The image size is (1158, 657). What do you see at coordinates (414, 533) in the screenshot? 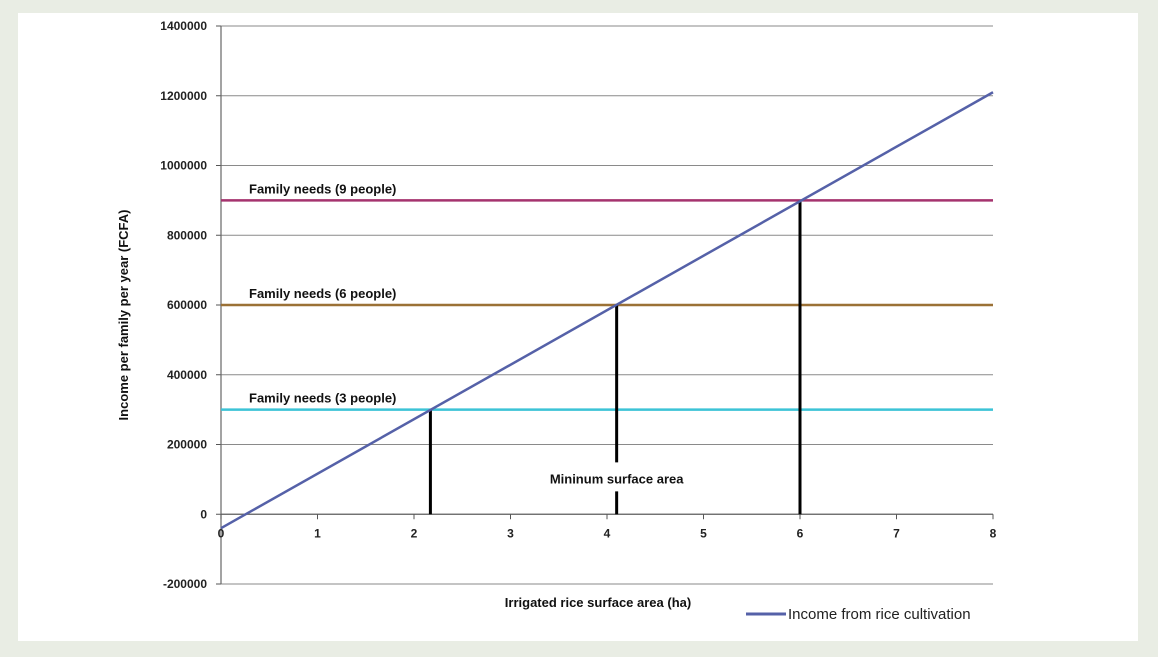
I see `x-tick-label: 2` at bounding box center [414, 533].